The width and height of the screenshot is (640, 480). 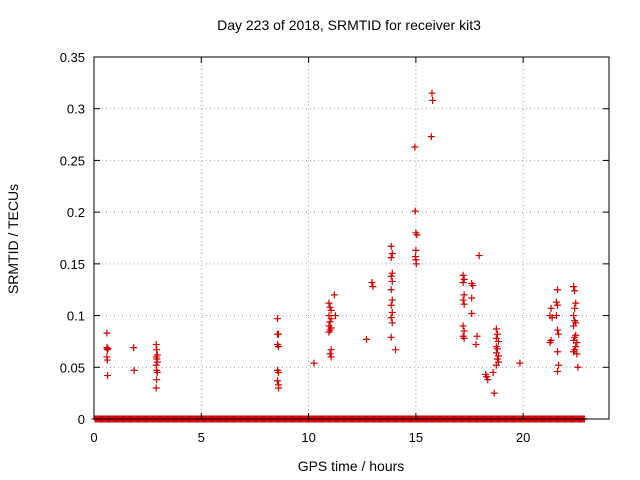 What do you see at coordinates (310, 437) in the screenshot?
I see `x-tick-labels: 0 5 10 15 20` at bounding box center [310, 437].